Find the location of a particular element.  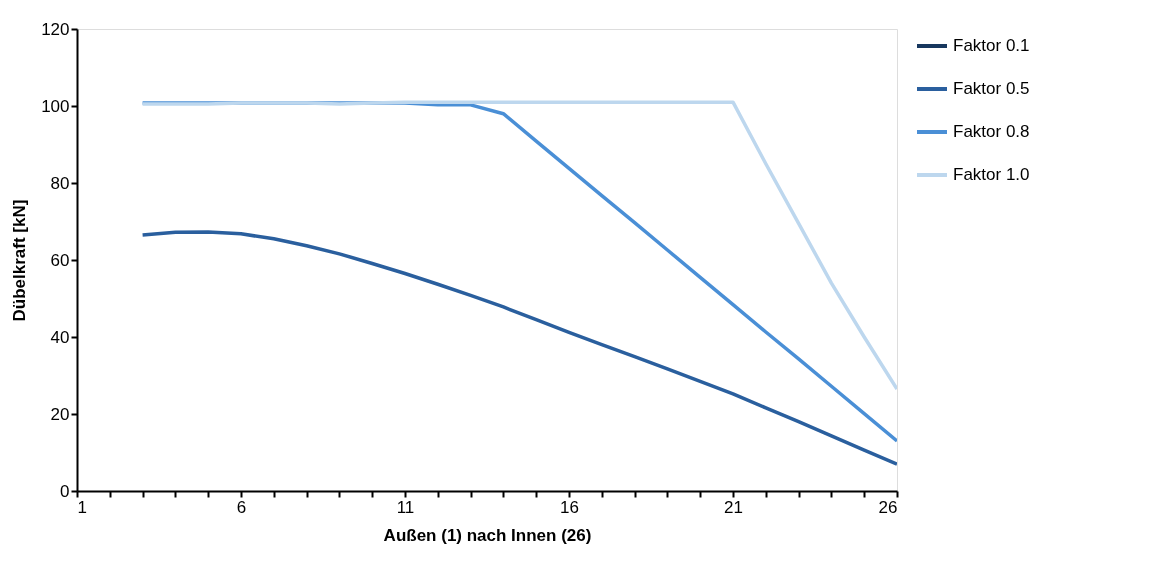

legend-label: Faktor 0.5 is located at coordinates (991, 88).